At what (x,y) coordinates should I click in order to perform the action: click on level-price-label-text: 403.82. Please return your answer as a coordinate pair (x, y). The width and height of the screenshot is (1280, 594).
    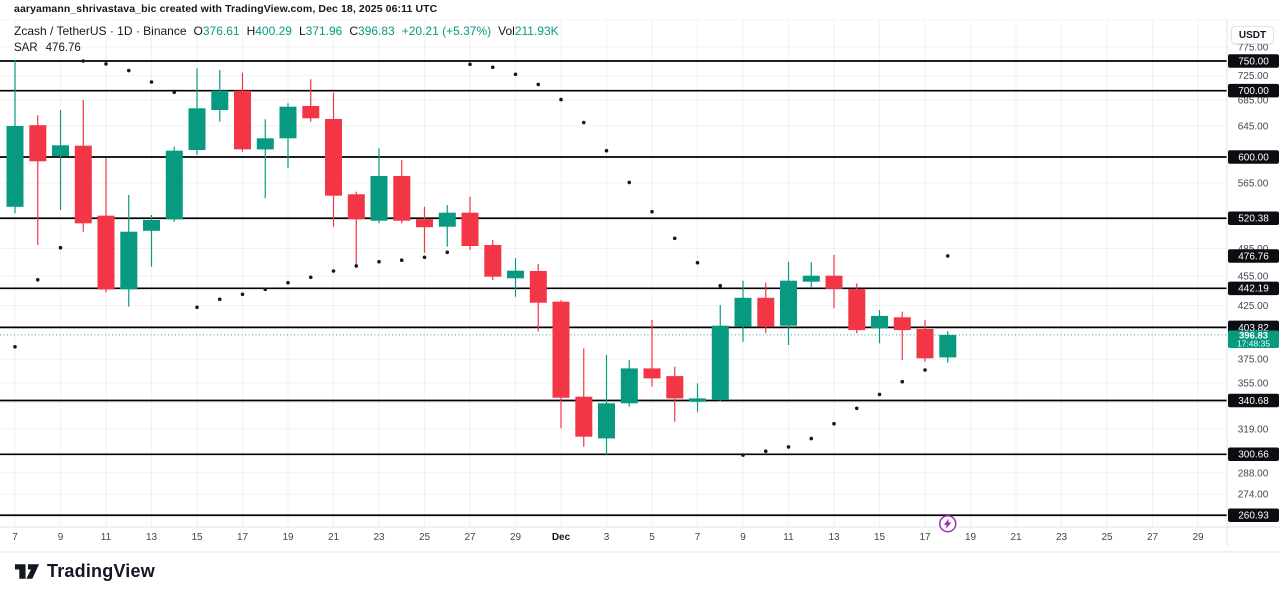
    Looking at the image, I should click on (1253, 328).